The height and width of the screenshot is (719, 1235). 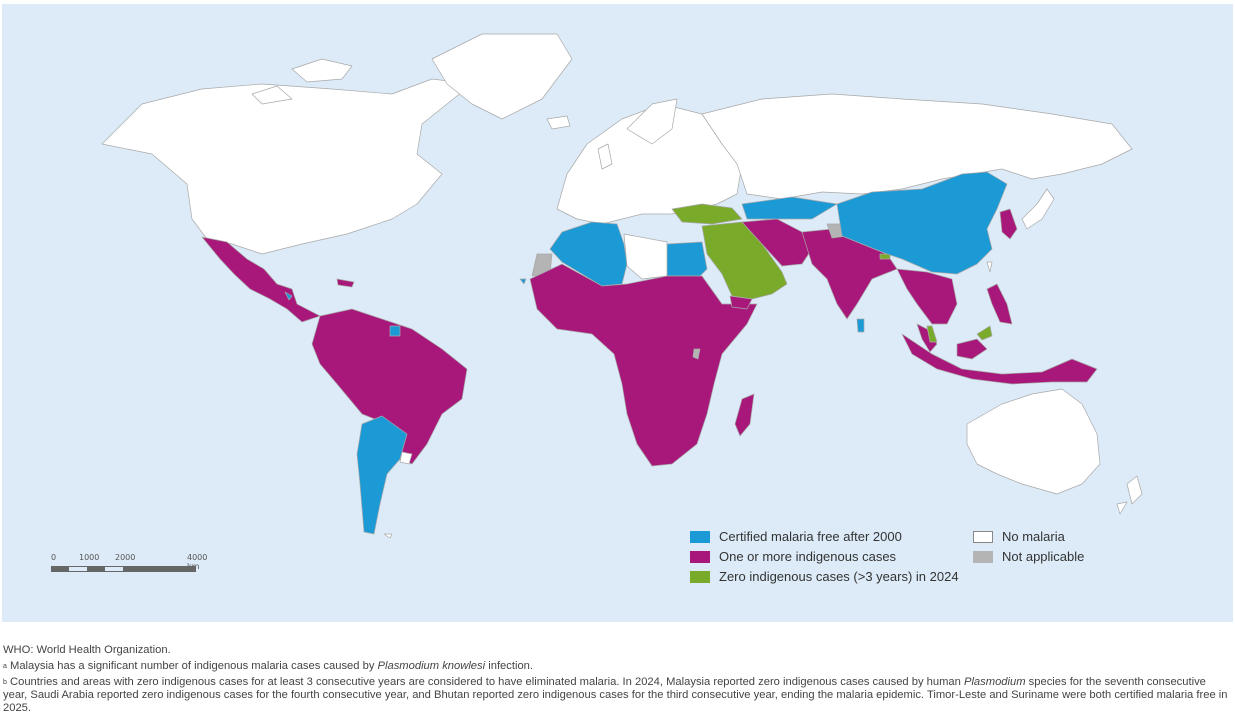 I want to click on note-b-mark: b, so click(x=5, y=682).